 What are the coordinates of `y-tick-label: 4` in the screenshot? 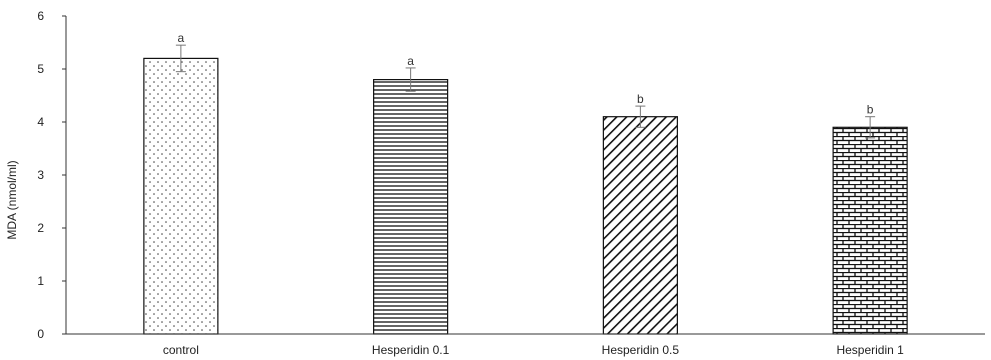 It's located at (40, 122).